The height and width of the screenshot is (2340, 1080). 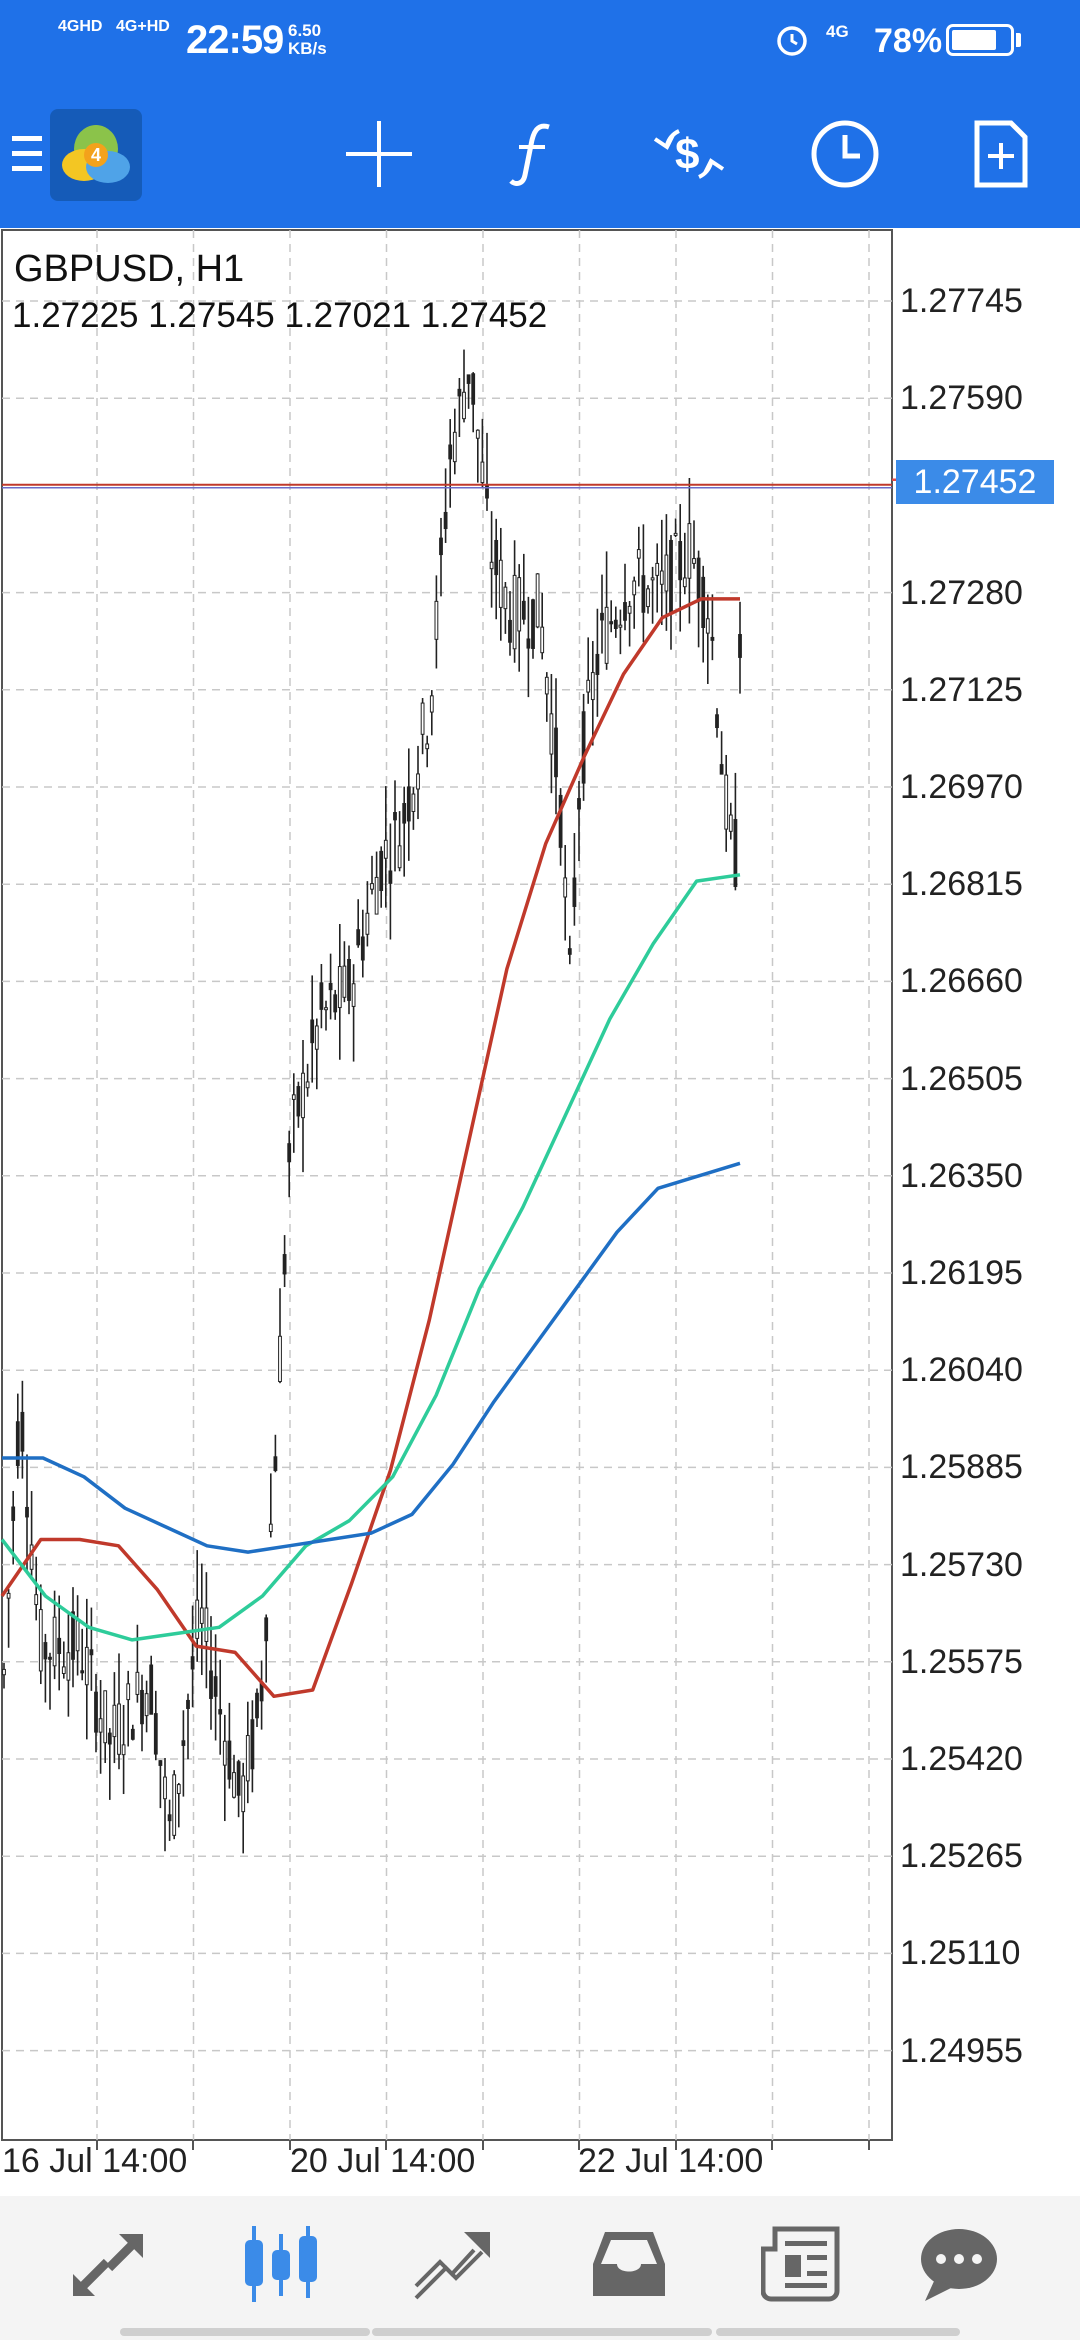 What do you see at coordinates (845, 154) in the screenshot?
I see `clock-icon` at bounding box center [845, 154].